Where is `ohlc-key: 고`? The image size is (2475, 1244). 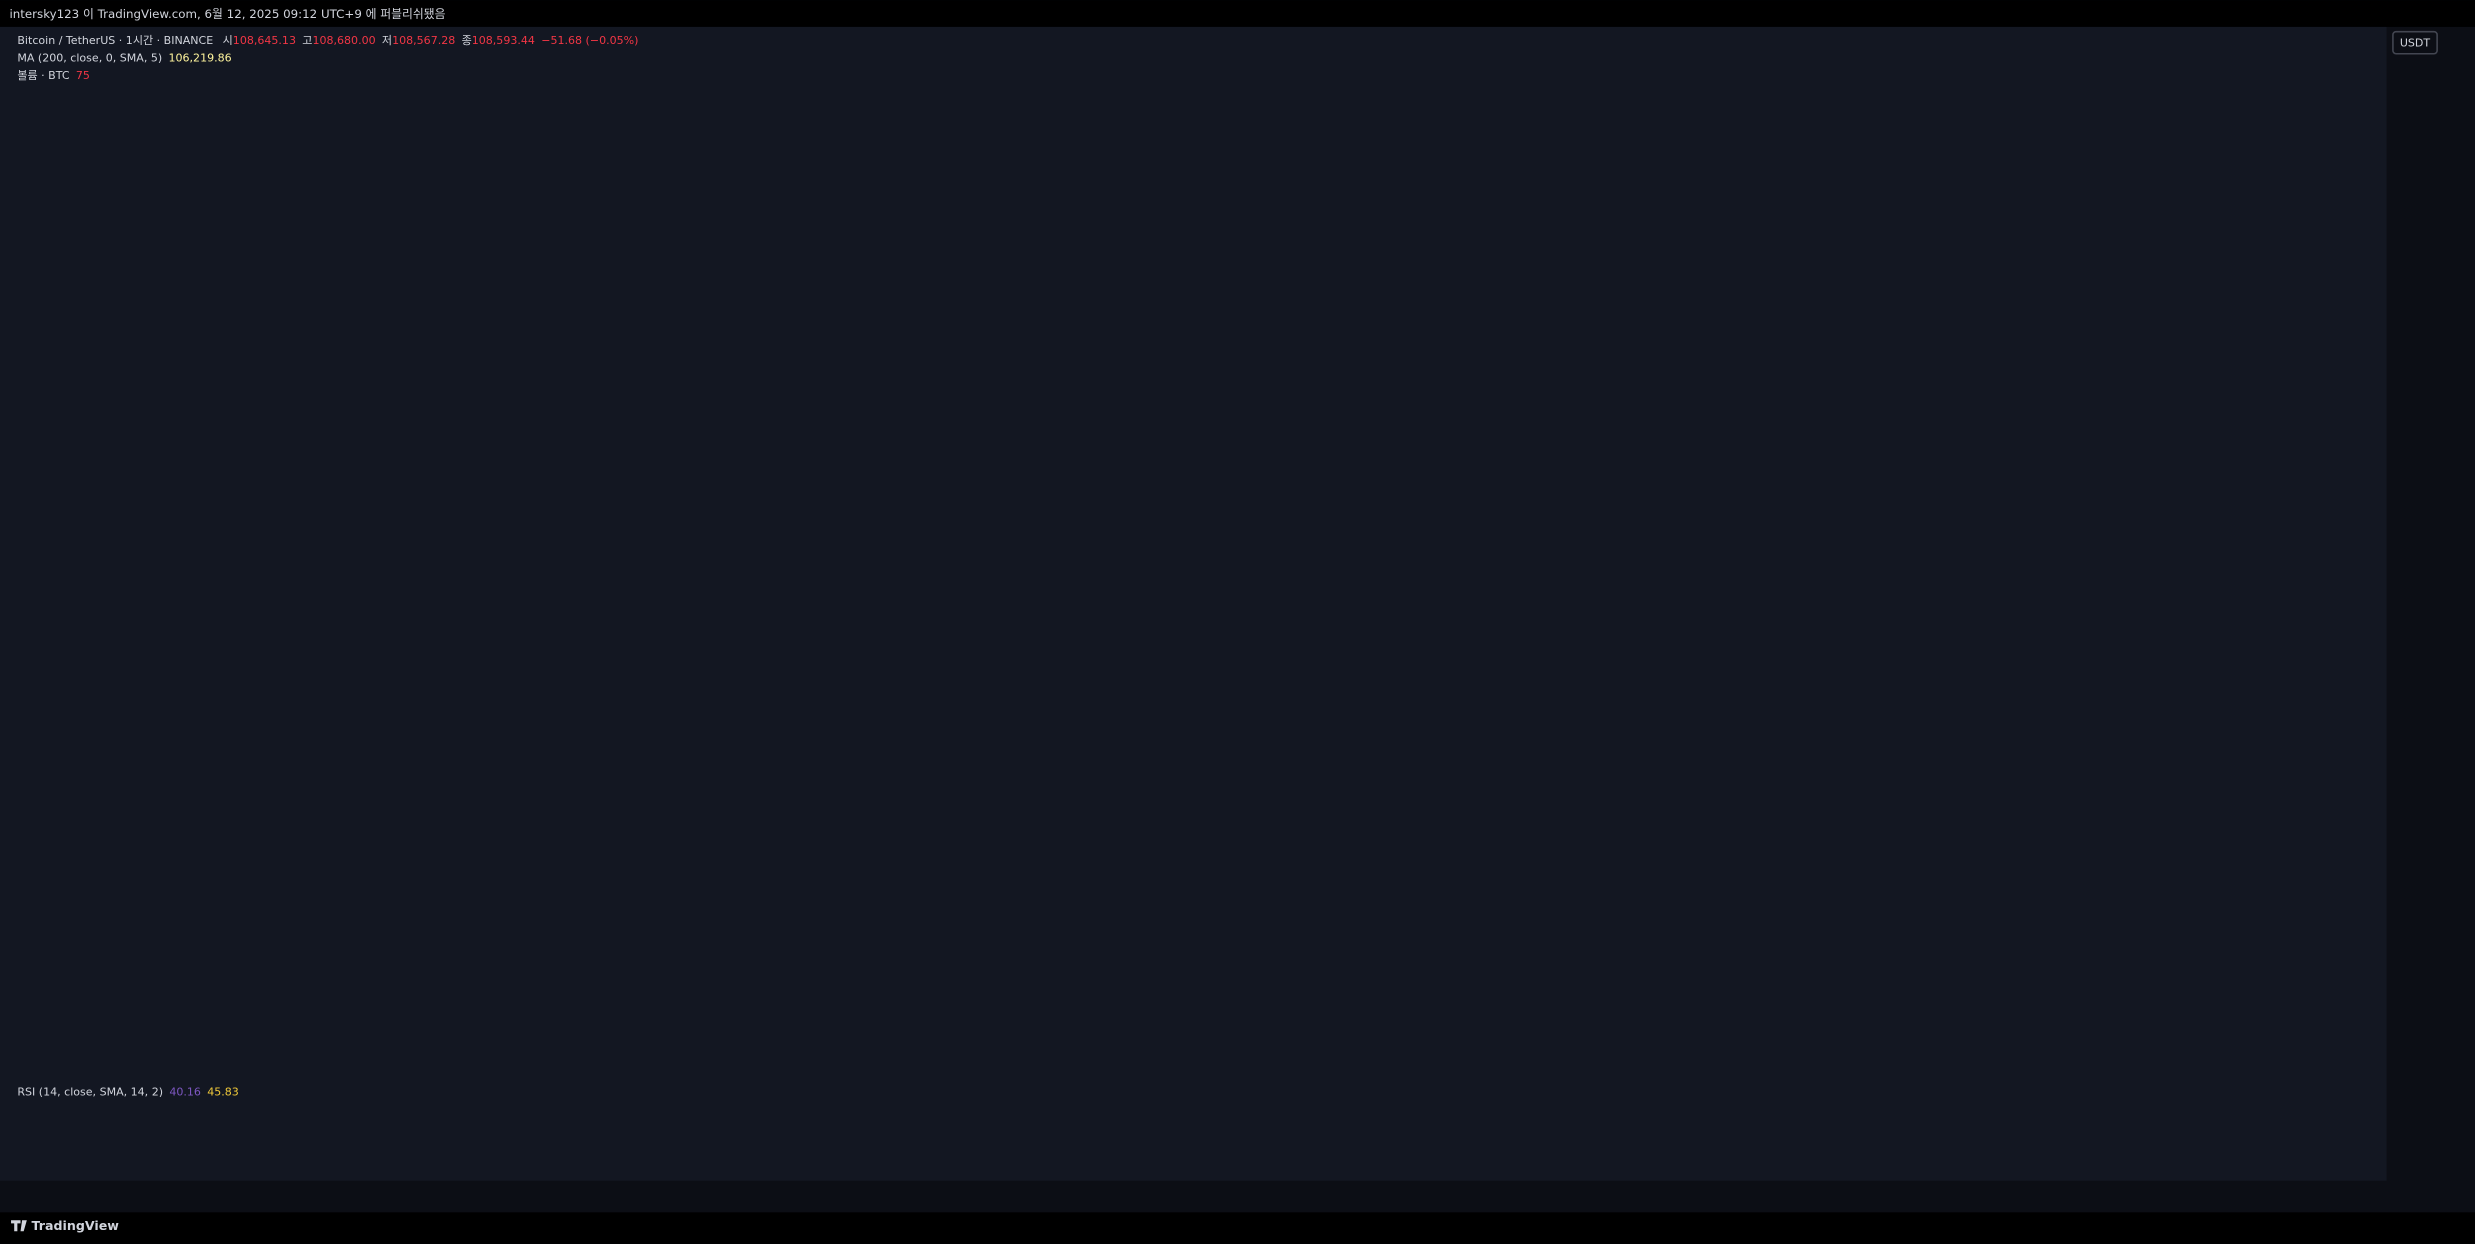 ohlc-key: 고 is located at coordinates (307, 40).